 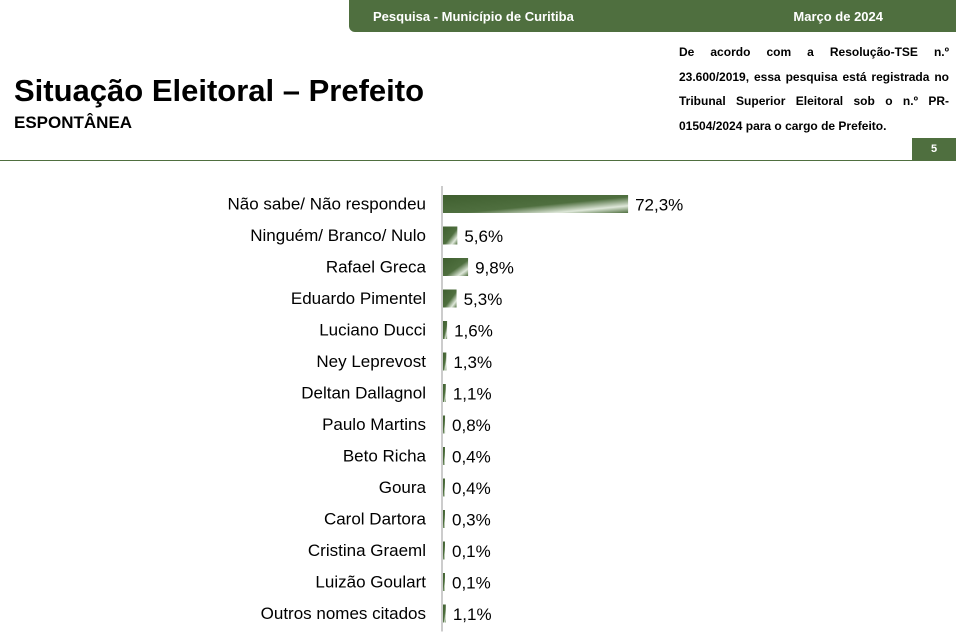 What do you see at coordinates (327, 204) in the screenshot?
I see `category-label: Não sabe/ Não respondeu` at bounding box center [327, 204].